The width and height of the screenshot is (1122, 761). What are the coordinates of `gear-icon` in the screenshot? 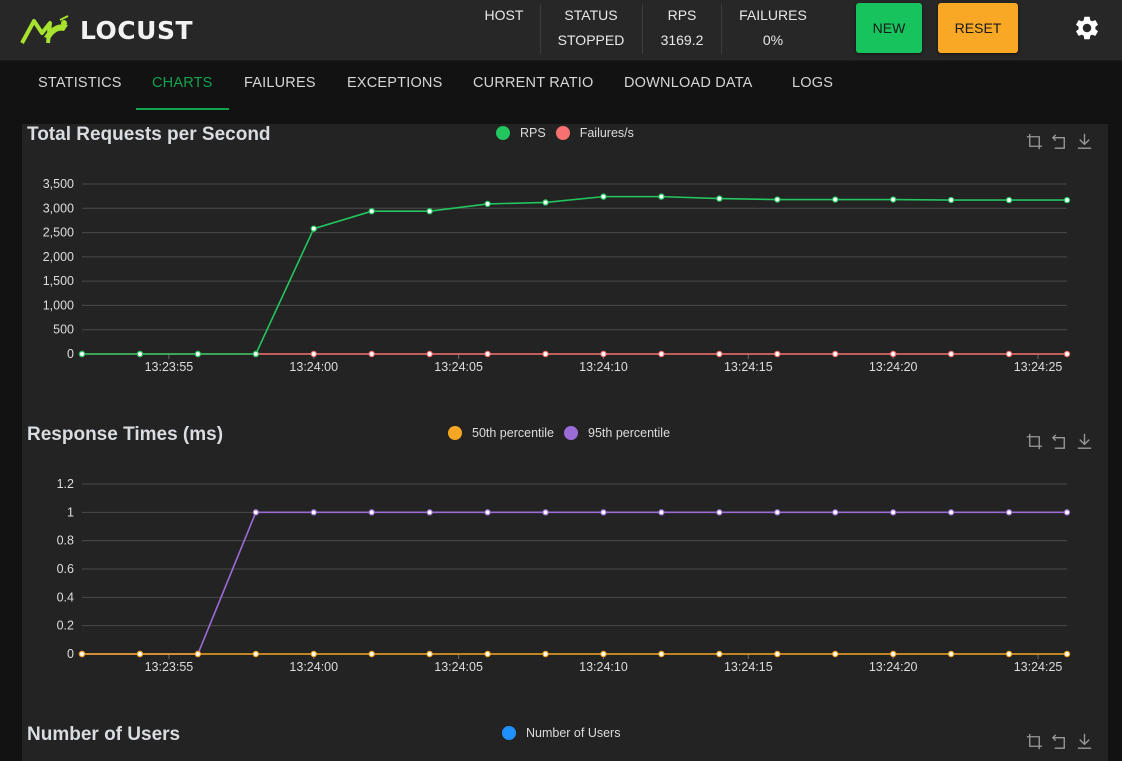 It's located at (1087, 28).